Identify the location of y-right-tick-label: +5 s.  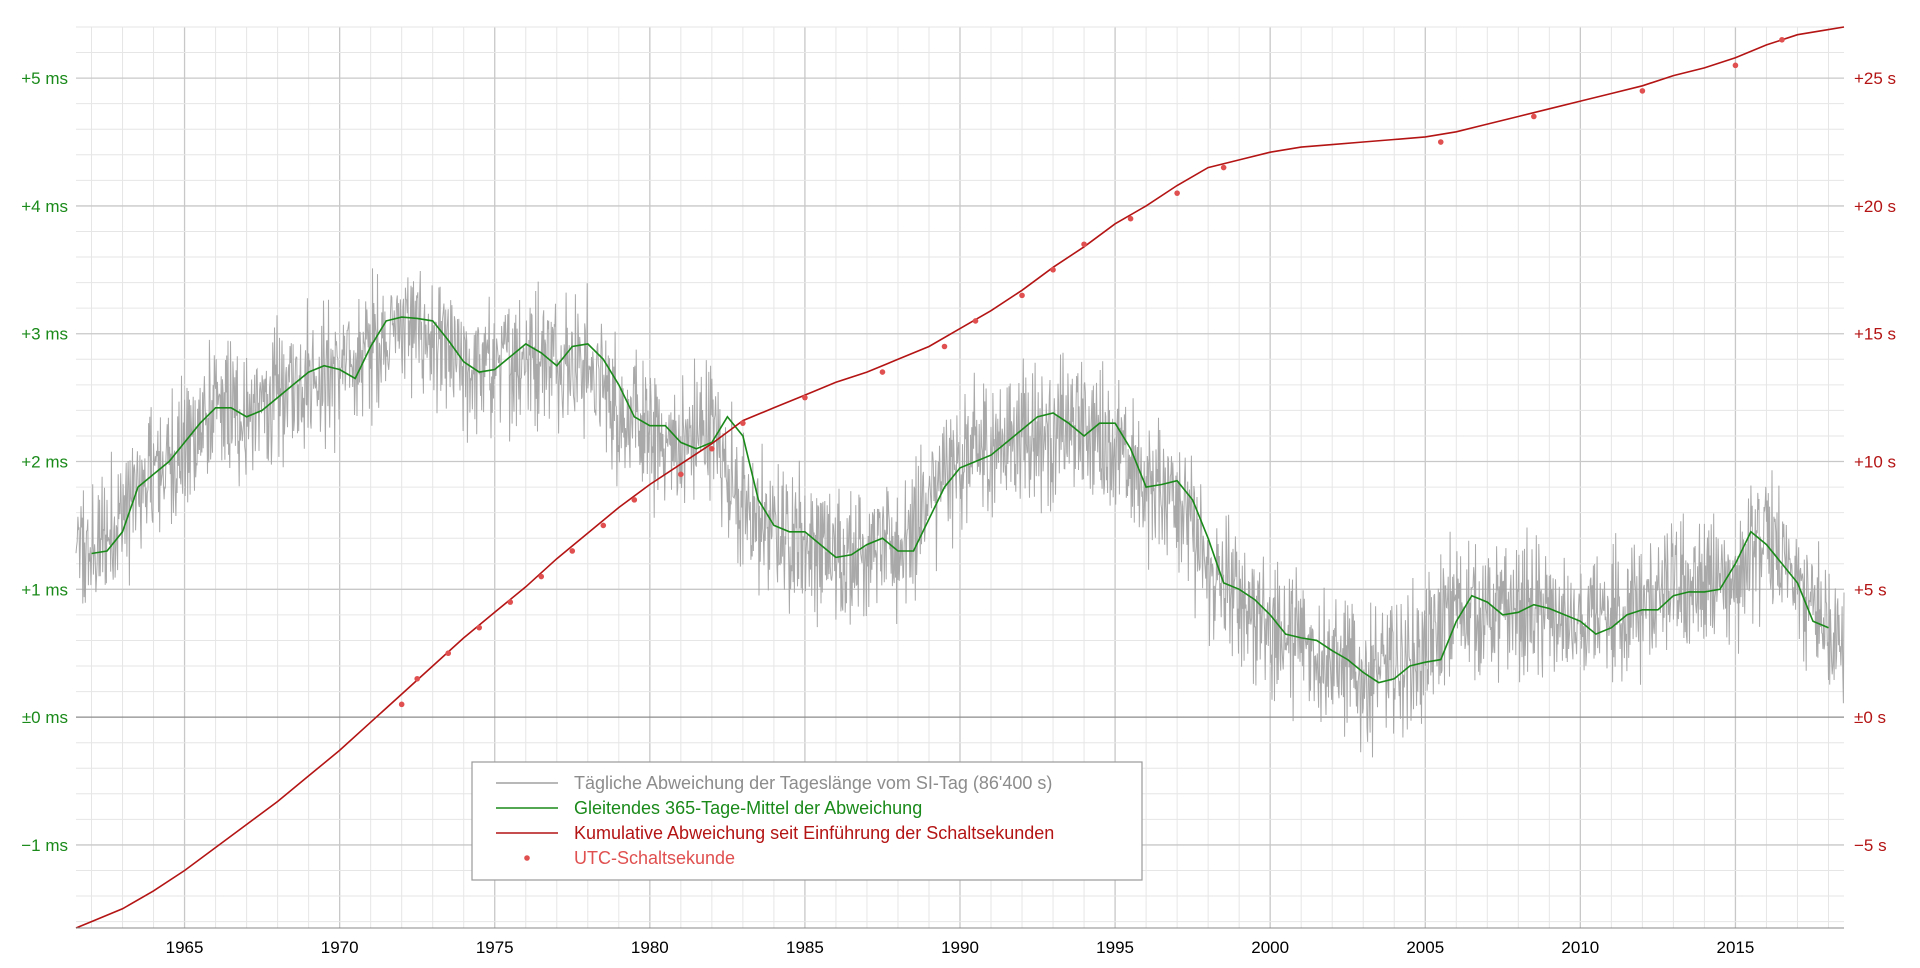
(1870, 589).